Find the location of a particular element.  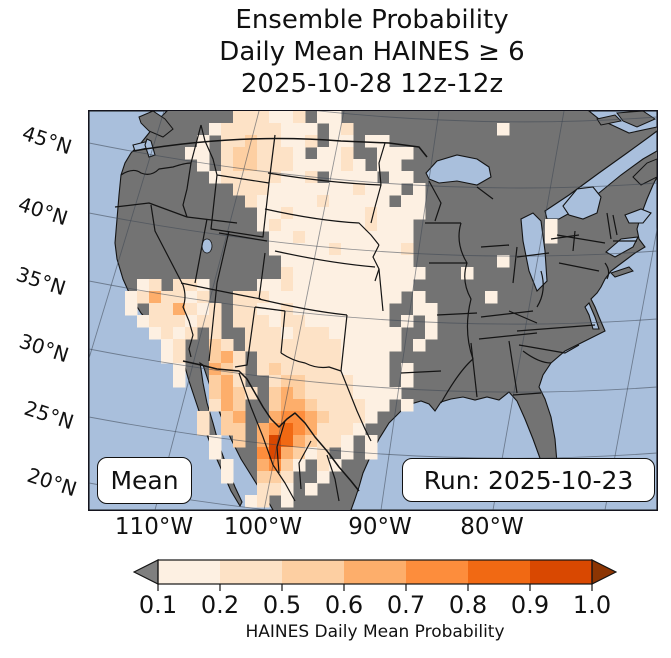

colorbar-tick-label: 1.0 is located at coordinates (592, 605).